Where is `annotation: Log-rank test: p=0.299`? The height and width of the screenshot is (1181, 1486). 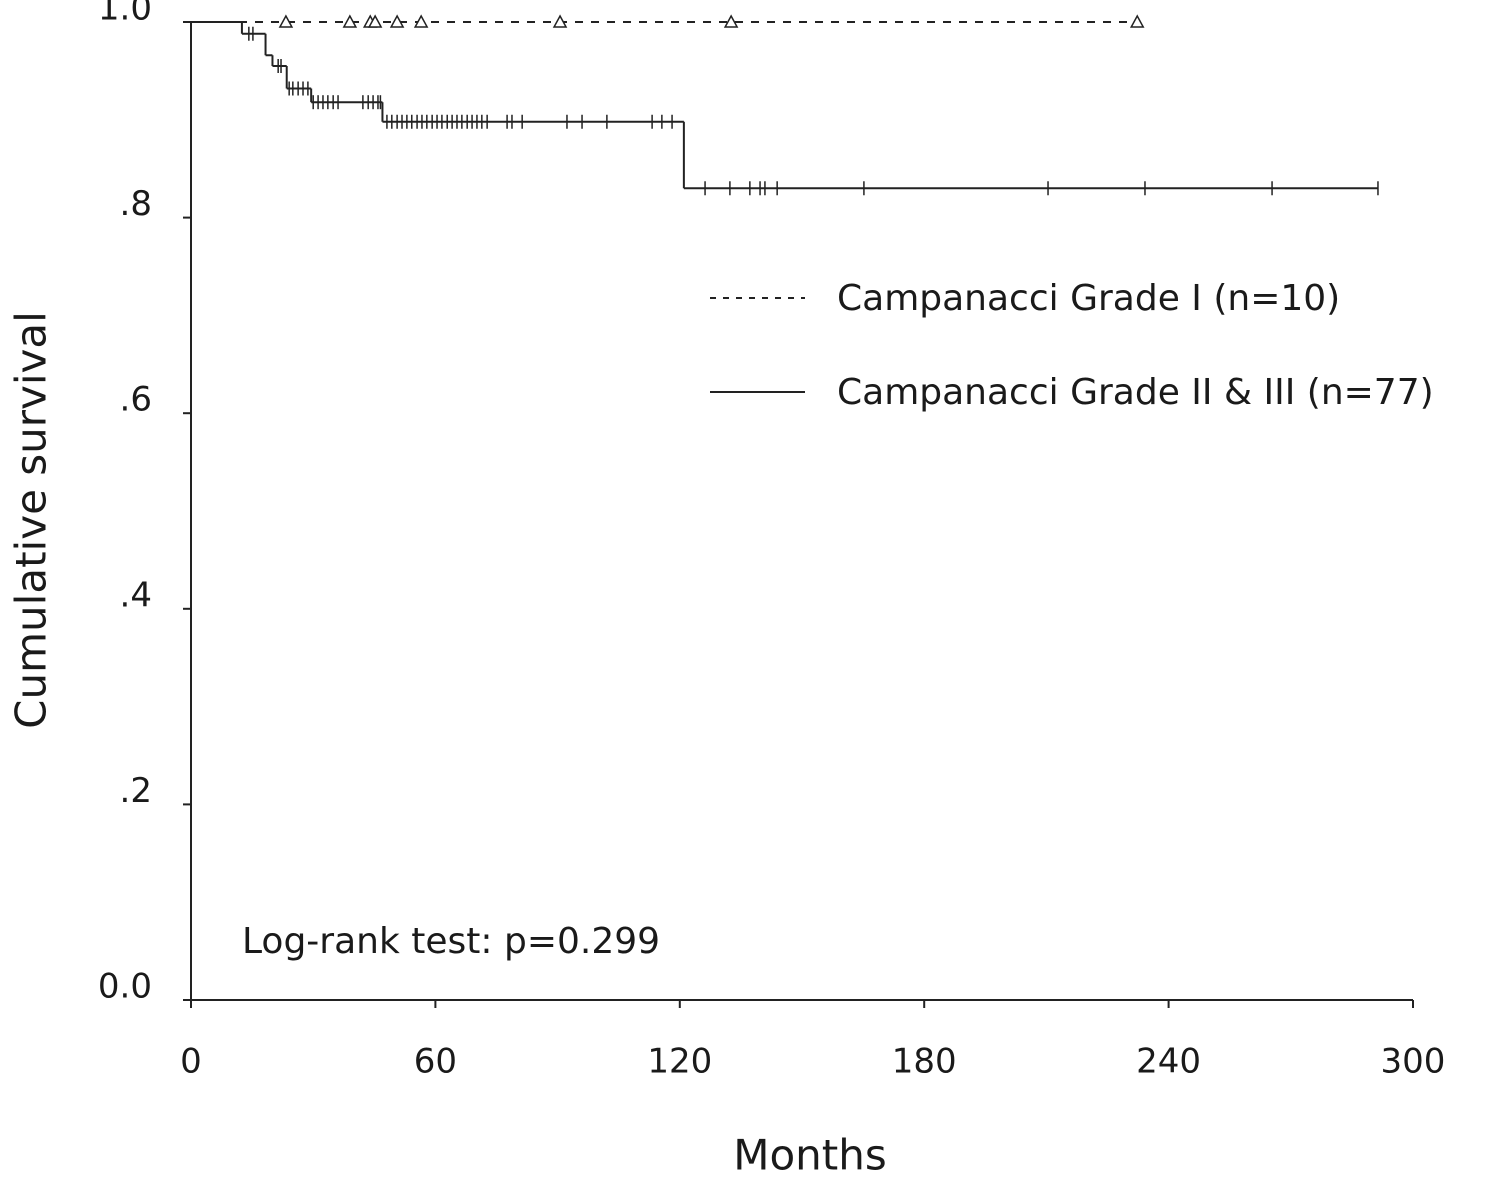 annotation: Log-rank test: p=0.299 is located at coordinates (451, 941).